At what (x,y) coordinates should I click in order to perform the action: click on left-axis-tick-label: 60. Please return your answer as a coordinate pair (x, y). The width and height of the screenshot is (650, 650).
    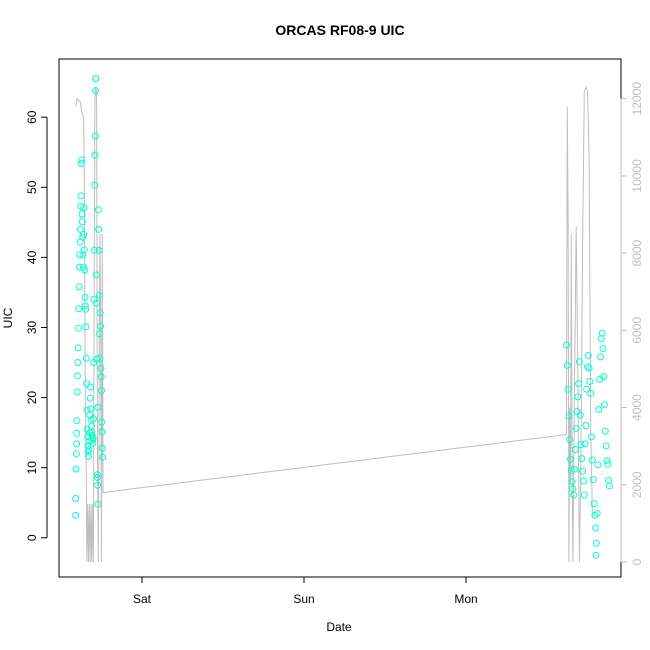
    Looking at the image, I should click on (32, 117).